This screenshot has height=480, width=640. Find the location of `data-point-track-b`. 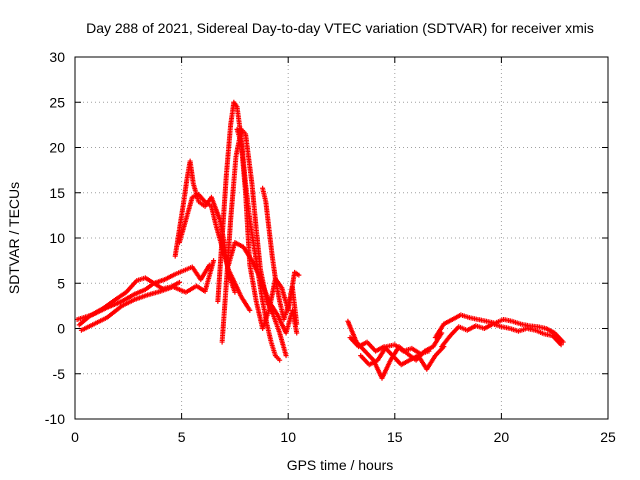

data-point-track-b is located at coordinates (179, 282).